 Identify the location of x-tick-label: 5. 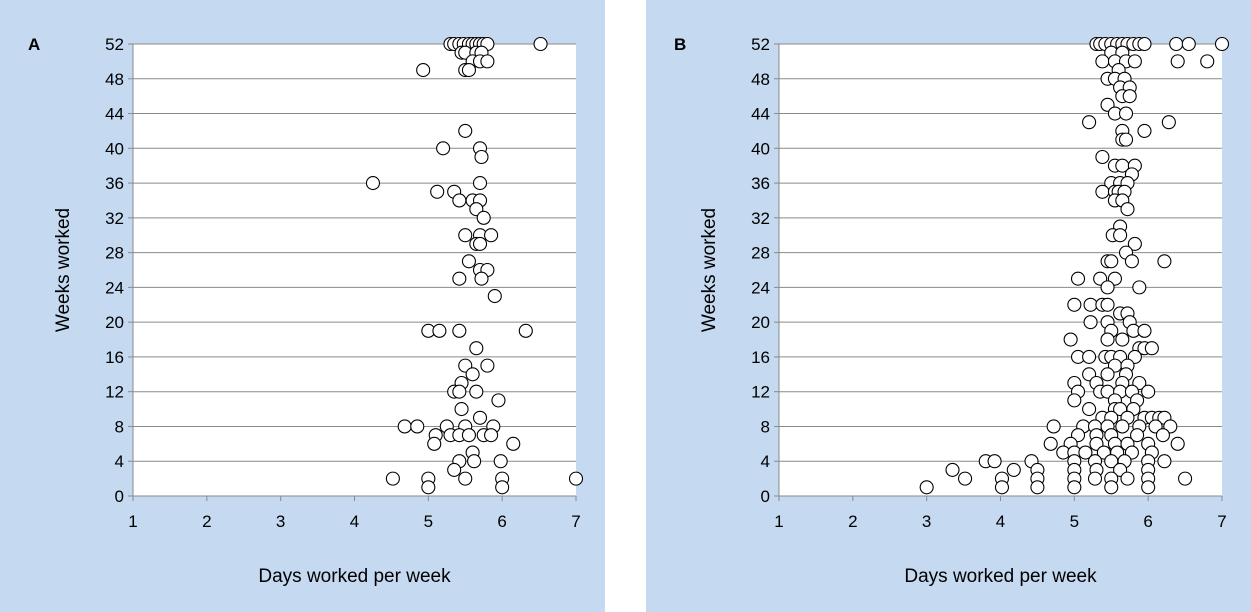
(1074, 521).